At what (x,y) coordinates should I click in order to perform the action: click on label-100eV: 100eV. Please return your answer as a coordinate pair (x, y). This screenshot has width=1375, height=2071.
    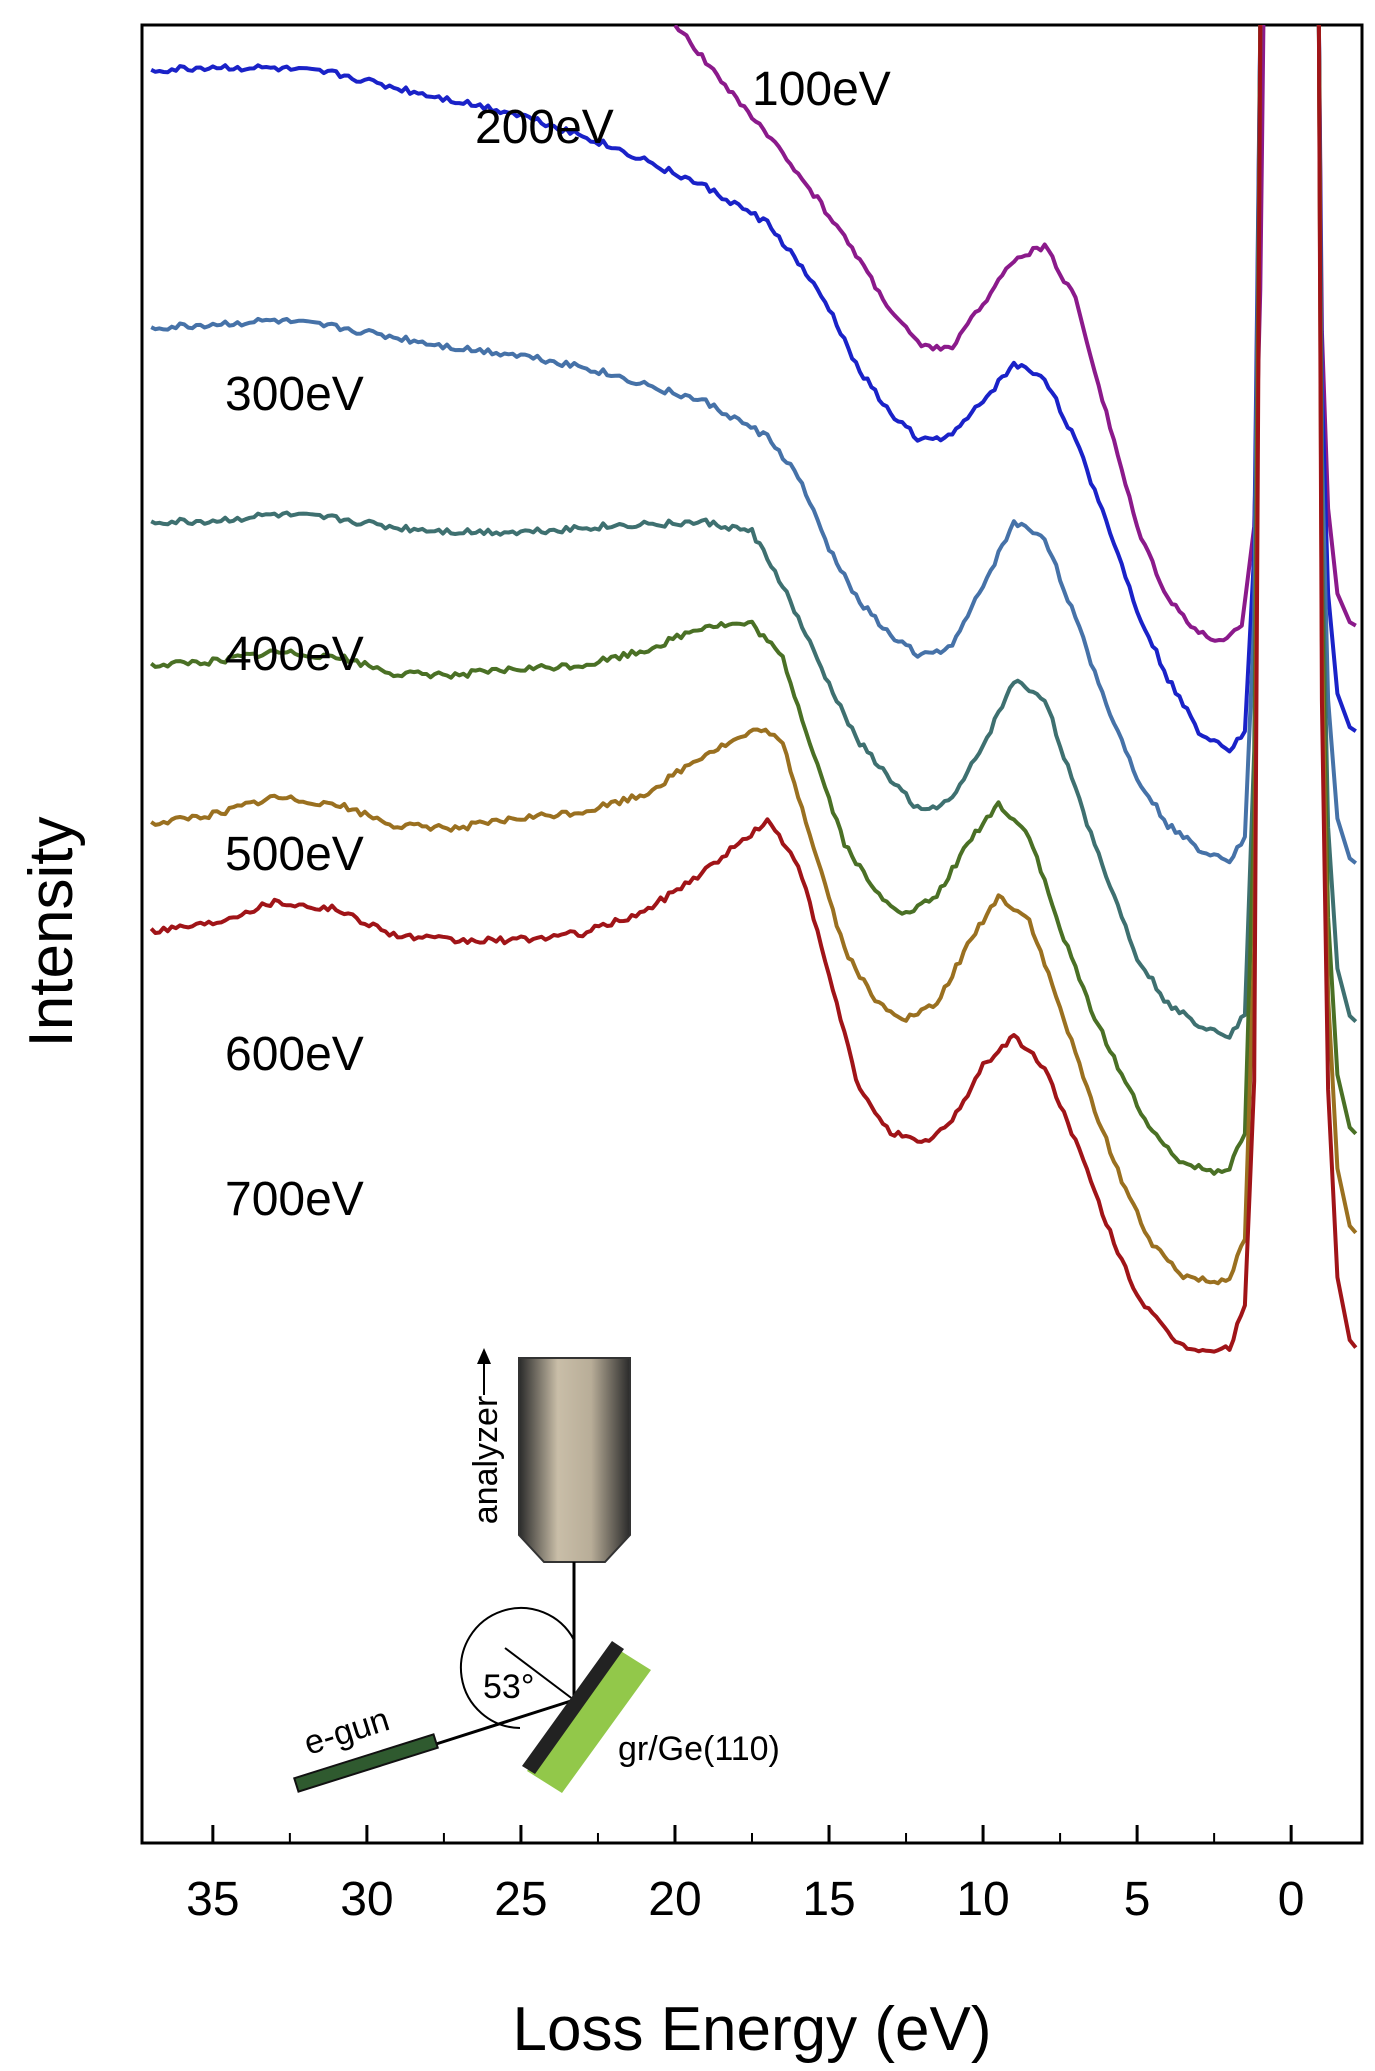
    Looking at the image, I should click on (821, 89).